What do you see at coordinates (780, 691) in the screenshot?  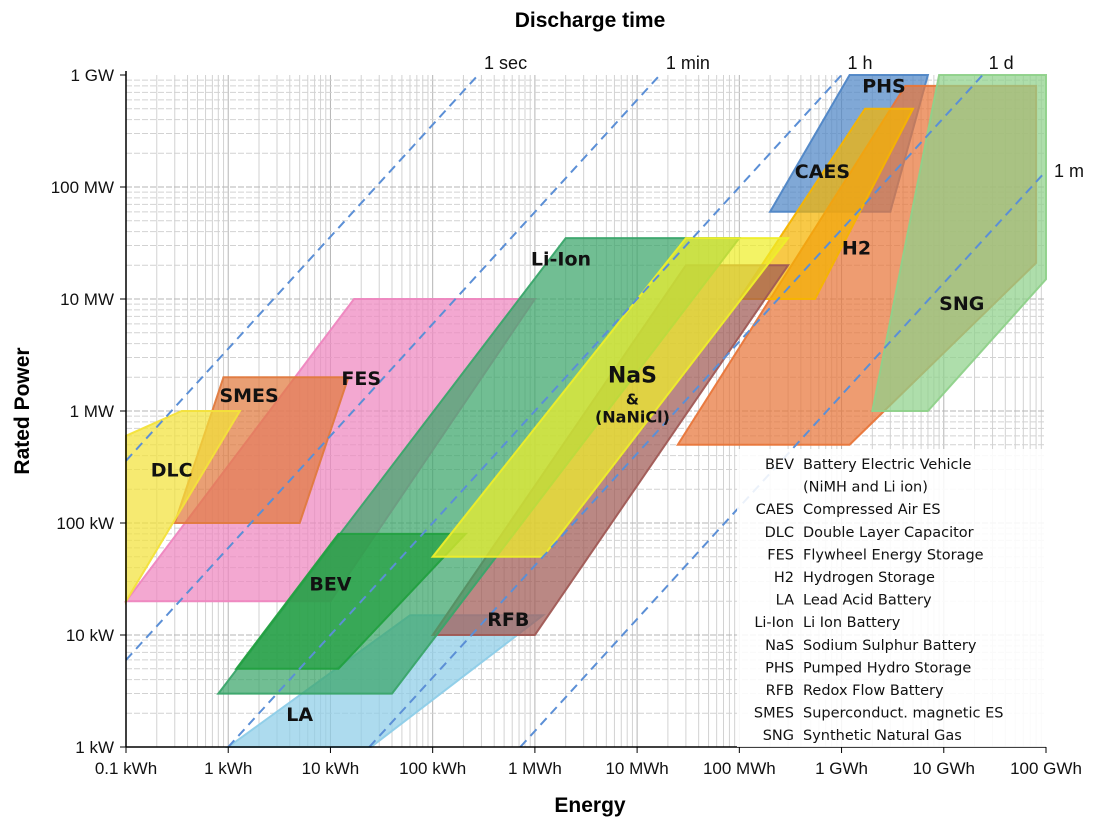 I see `legend-abbr-rfb: RFB` at bounding box center [780, 691].